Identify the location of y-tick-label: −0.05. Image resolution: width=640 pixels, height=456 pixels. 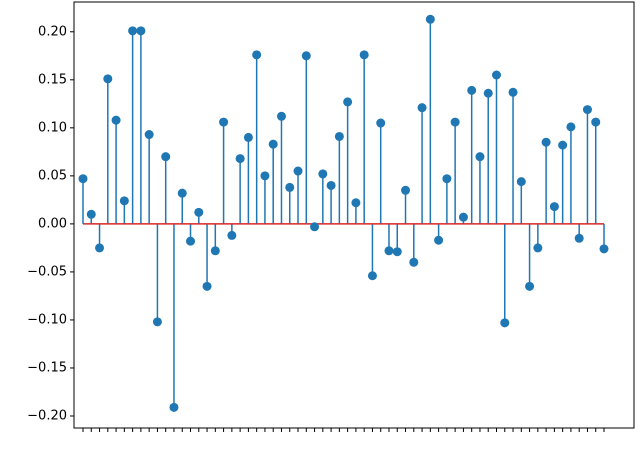
(47, 271).